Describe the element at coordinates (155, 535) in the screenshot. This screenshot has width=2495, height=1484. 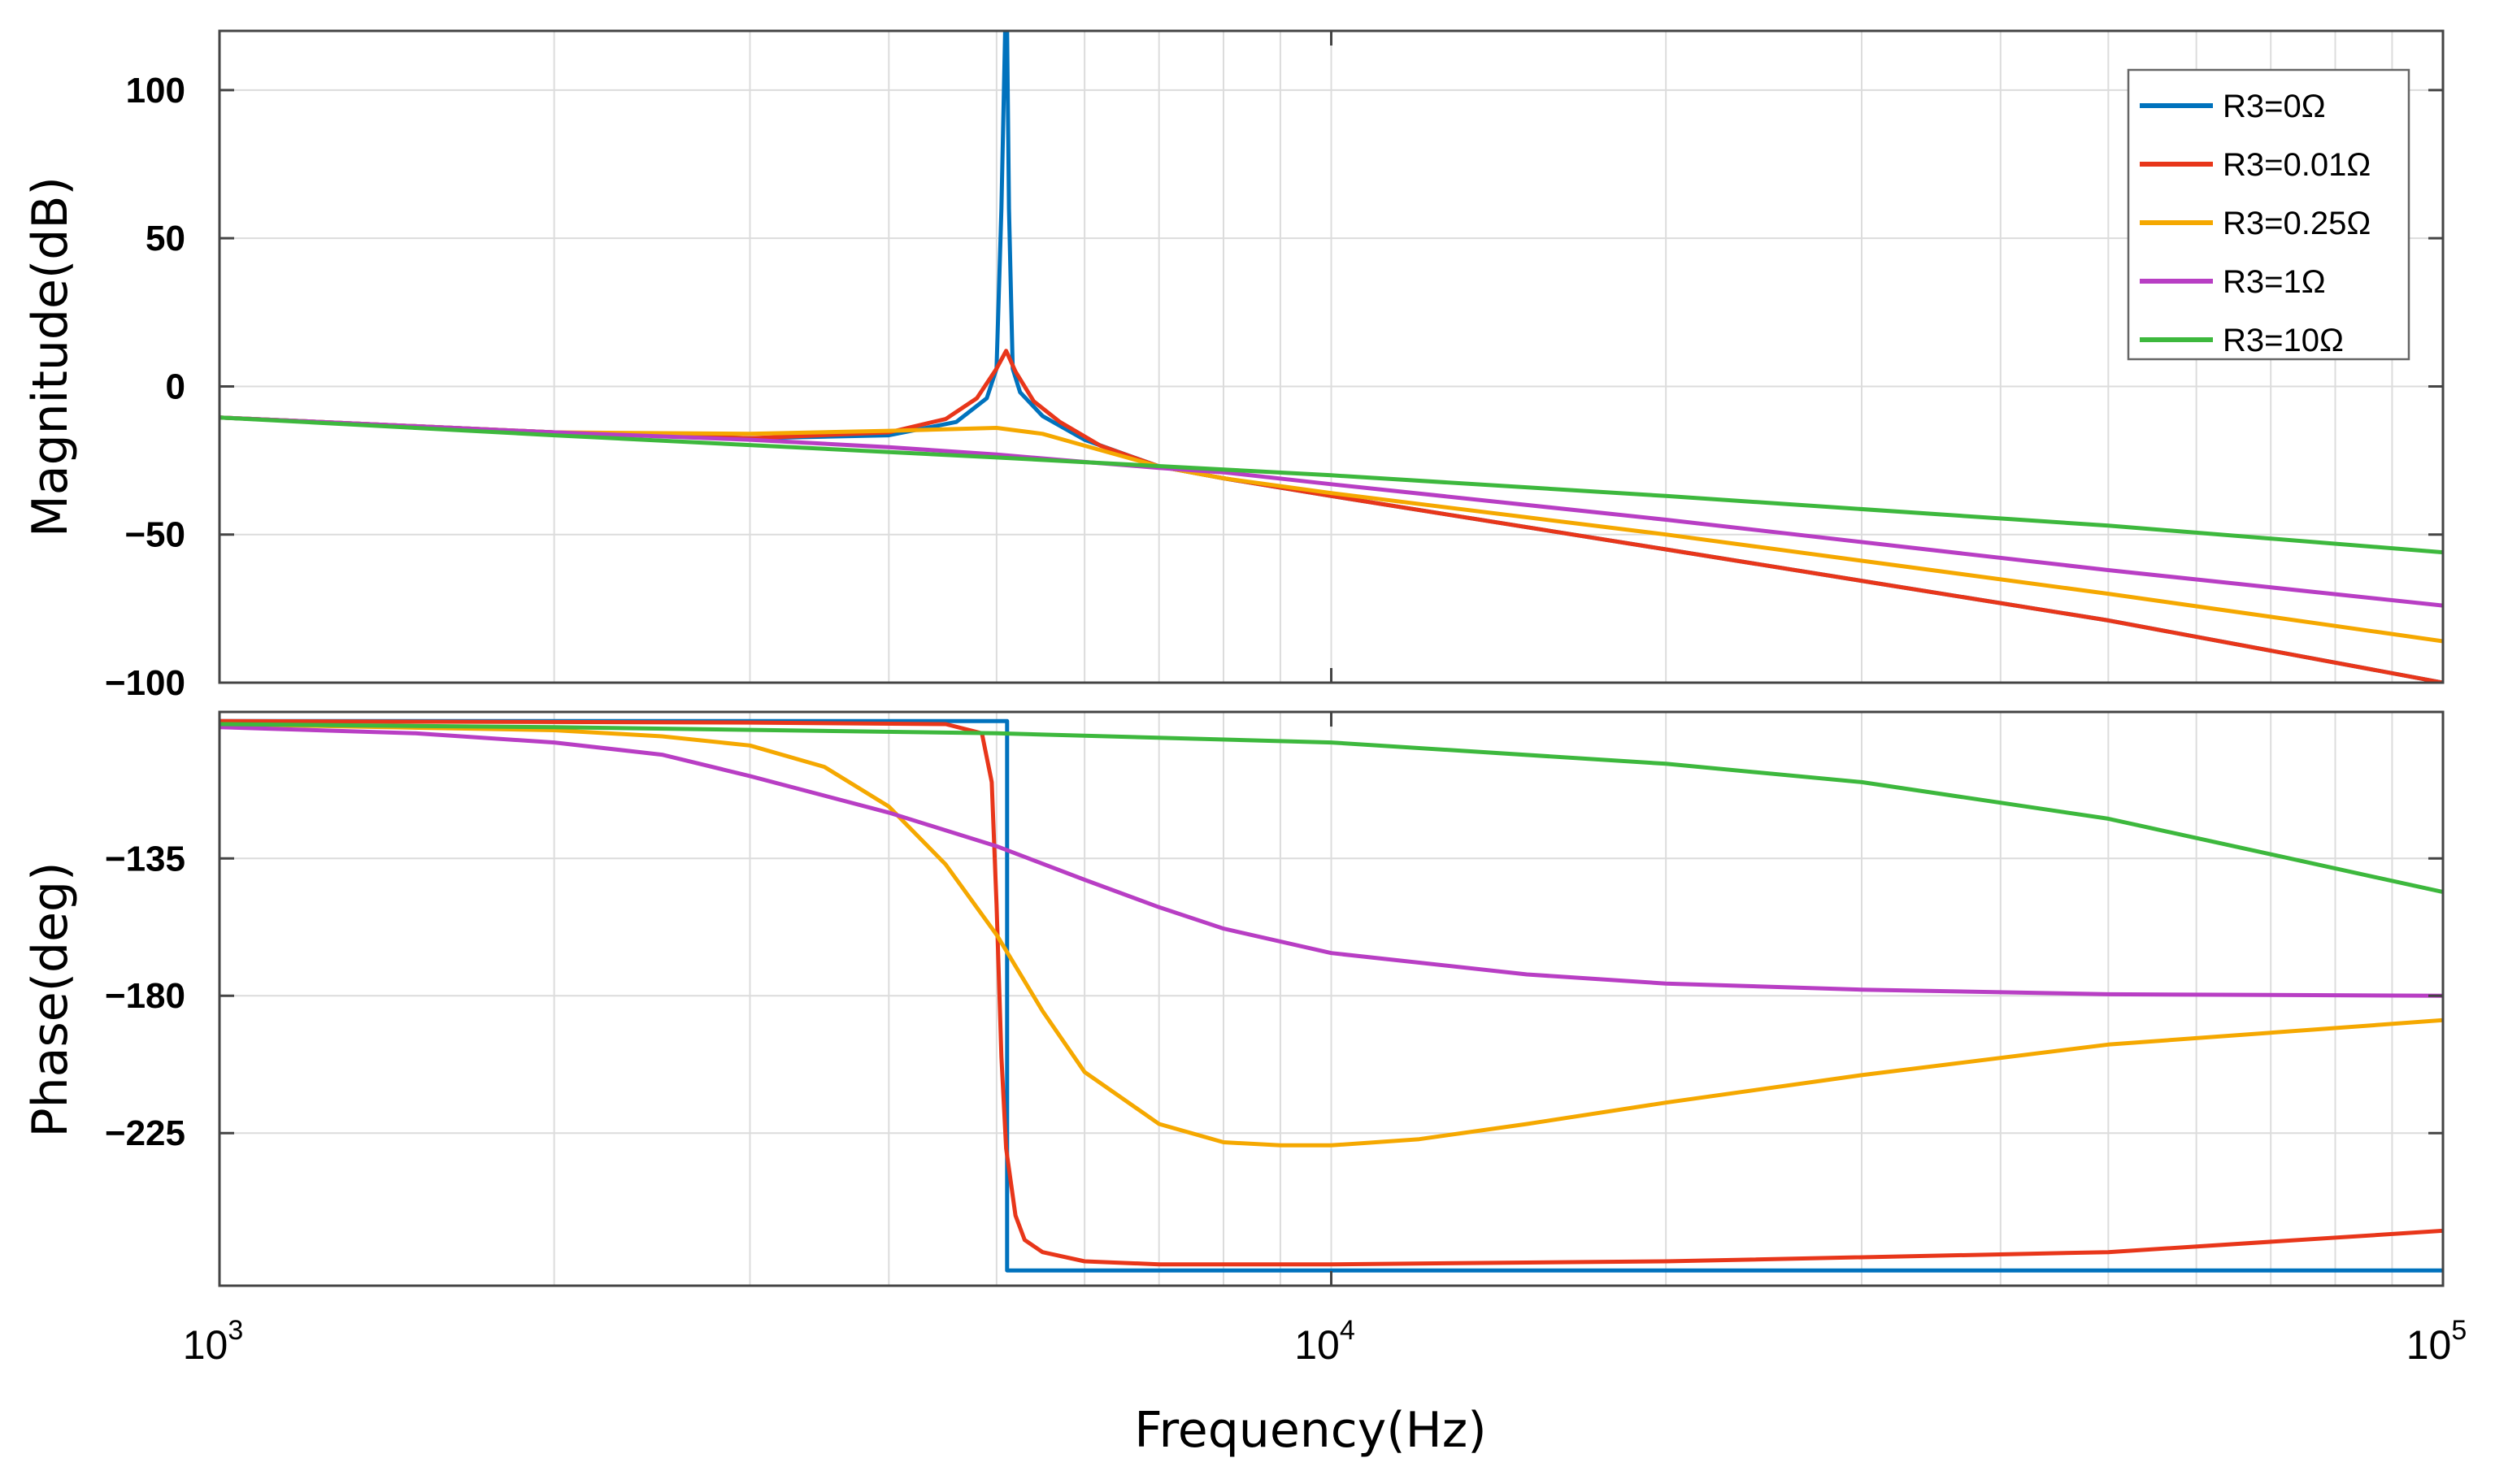
I see `mag-ytick-label: −50` at that location.